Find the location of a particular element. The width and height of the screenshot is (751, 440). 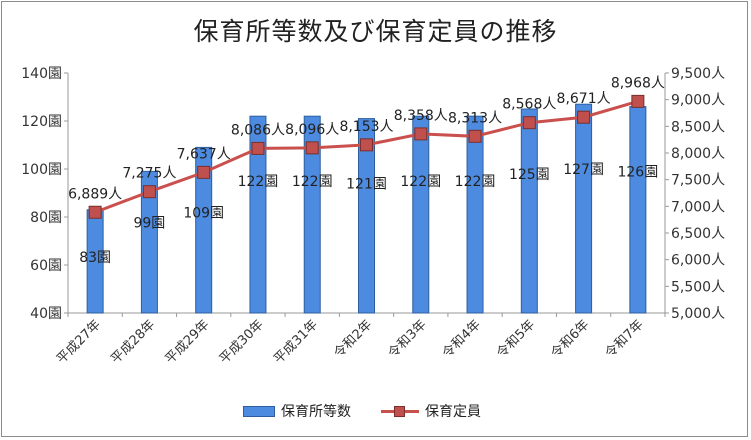

x-tick-label: 平成31年 is located at coordinates (296, 342).